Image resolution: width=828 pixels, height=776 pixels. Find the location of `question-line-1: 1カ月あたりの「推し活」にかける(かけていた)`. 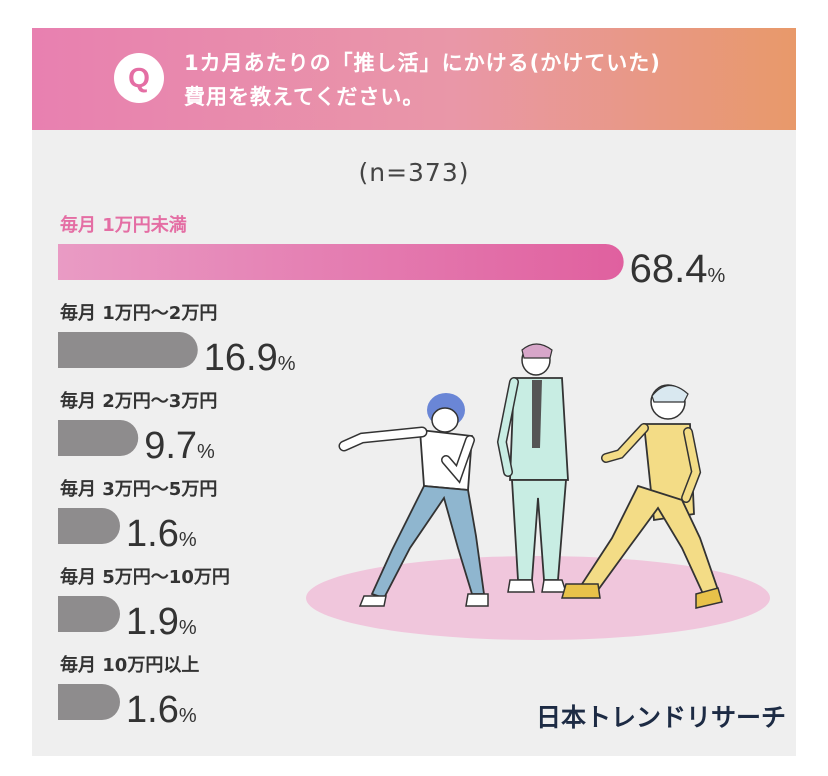

question-line-1: 1カ月あたりの「推し活」にかける(かけていた) is located at coordinates (422, 63).